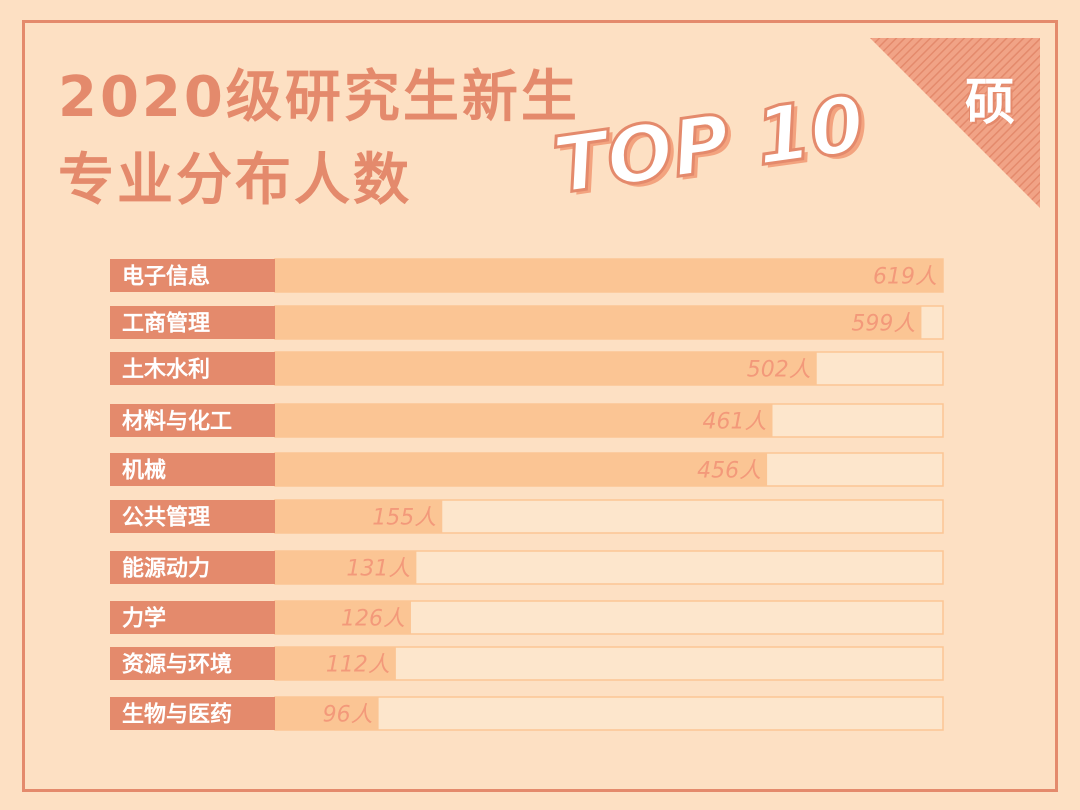  Describe the element at coordinates (779, 370) in the screenshot. I see `value-label: 502人` at that location.